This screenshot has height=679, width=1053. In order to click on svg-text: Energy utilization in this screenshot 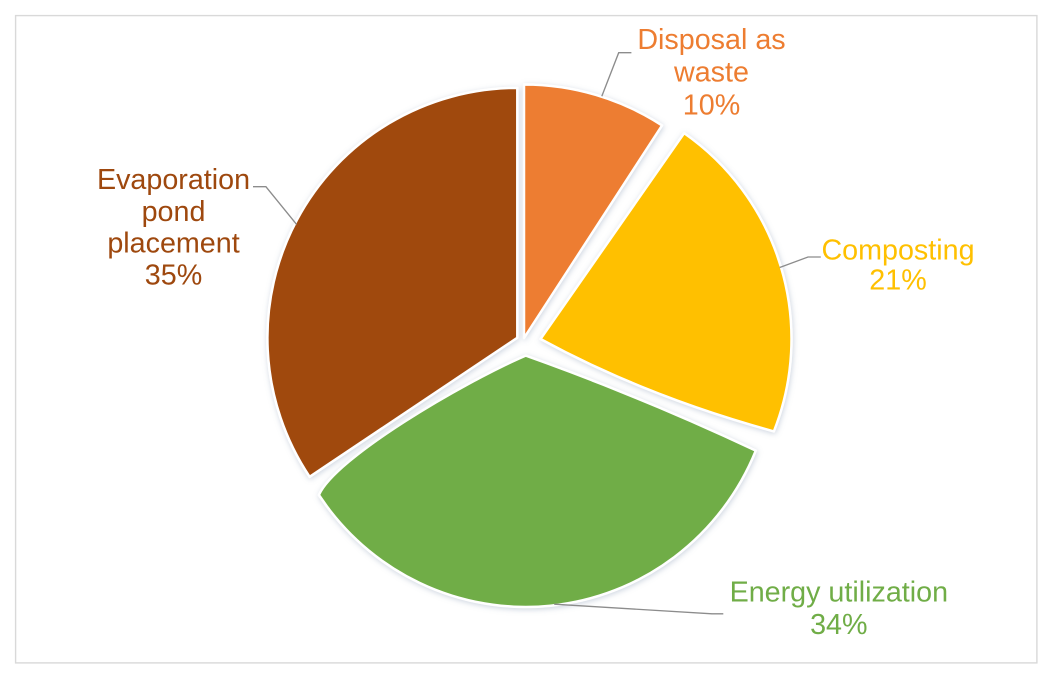, I will do `click(839, 592)`.